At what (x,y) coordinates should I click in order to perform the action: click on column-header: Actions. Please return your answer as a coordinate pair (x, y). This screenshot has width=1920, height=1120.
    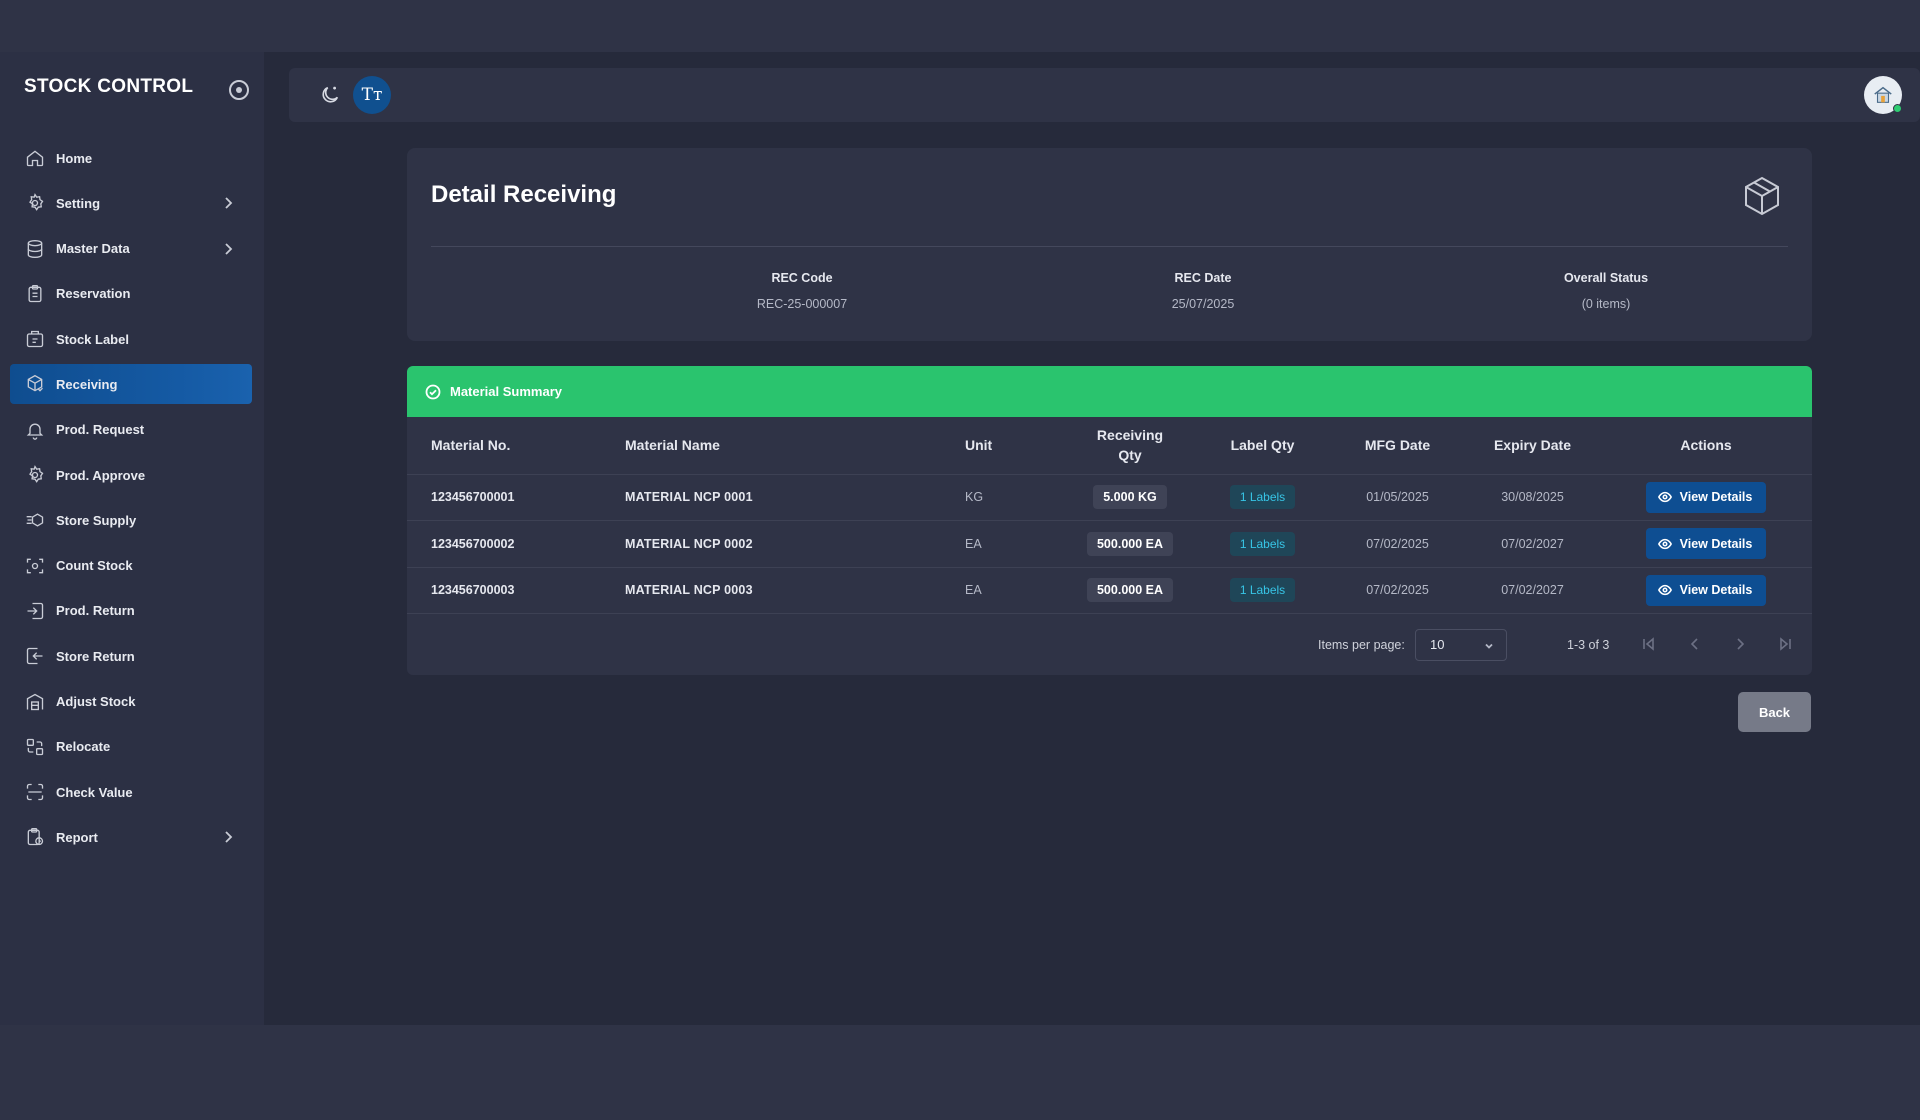
    Looking at the image, I should click on (1706, 446).